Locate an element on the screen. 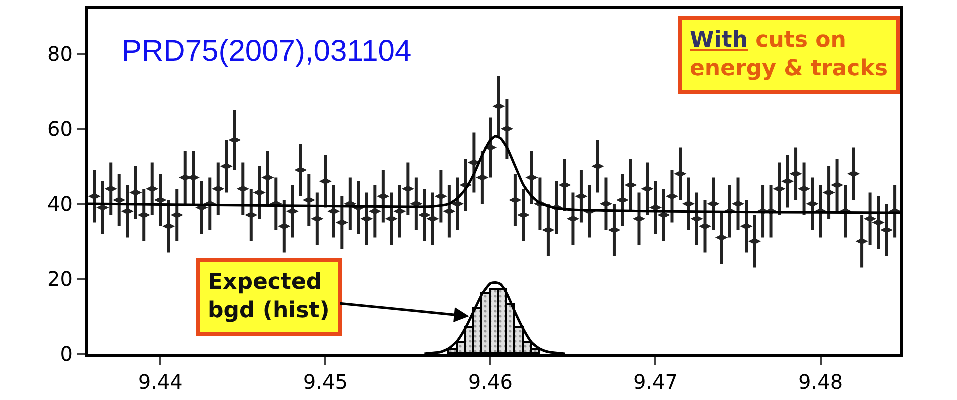  y-tick-label: 60 is located at coordinates (60, 129).